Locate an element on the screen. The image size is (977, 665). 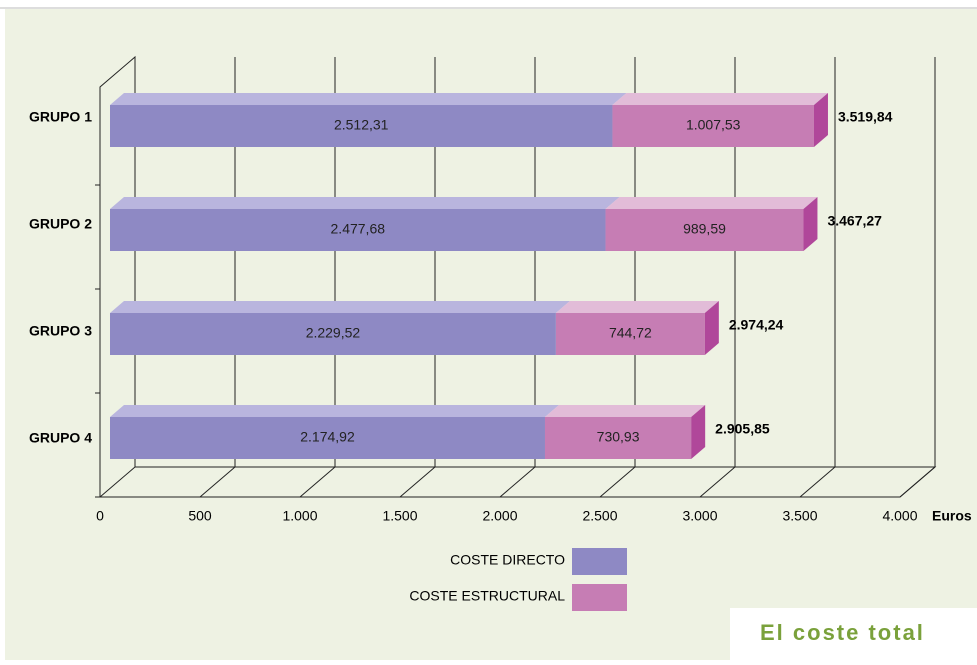
value-label: 744,72 is located at coordinates (630, 333).